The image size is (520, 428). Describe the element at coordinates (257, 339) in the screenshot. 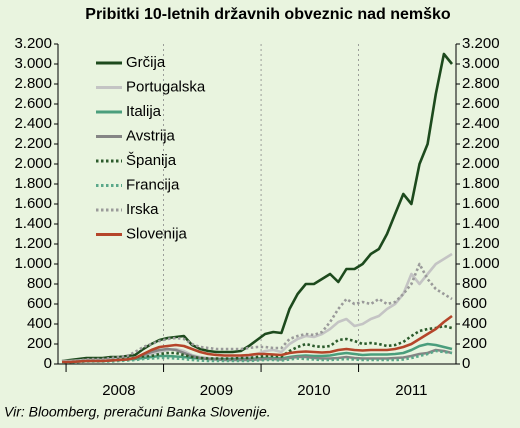

I see `series-line` at that location.